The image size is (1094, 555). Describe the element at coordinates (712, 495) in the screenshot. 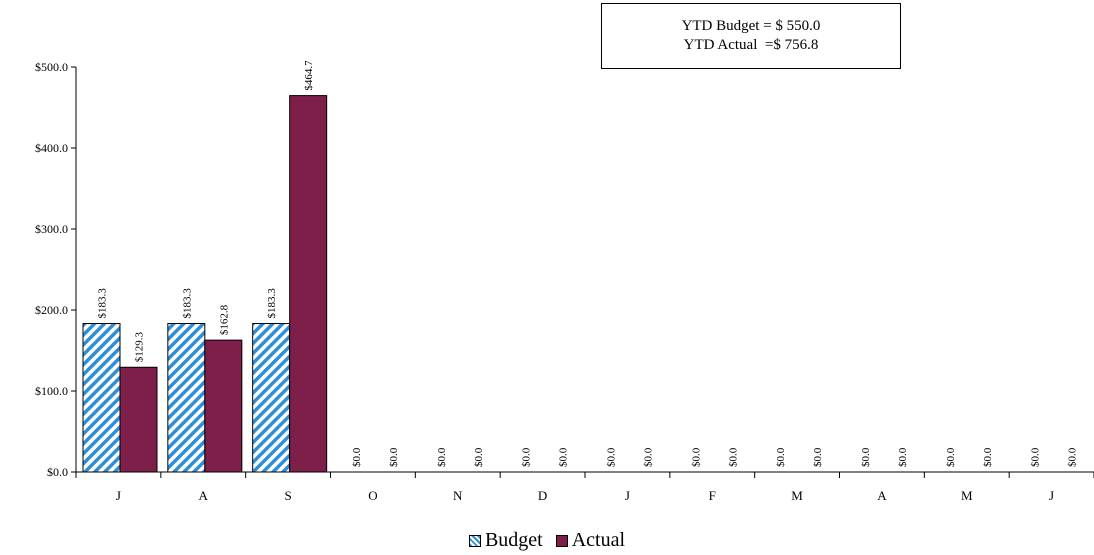

I see `x-tick-label: F` at that location.